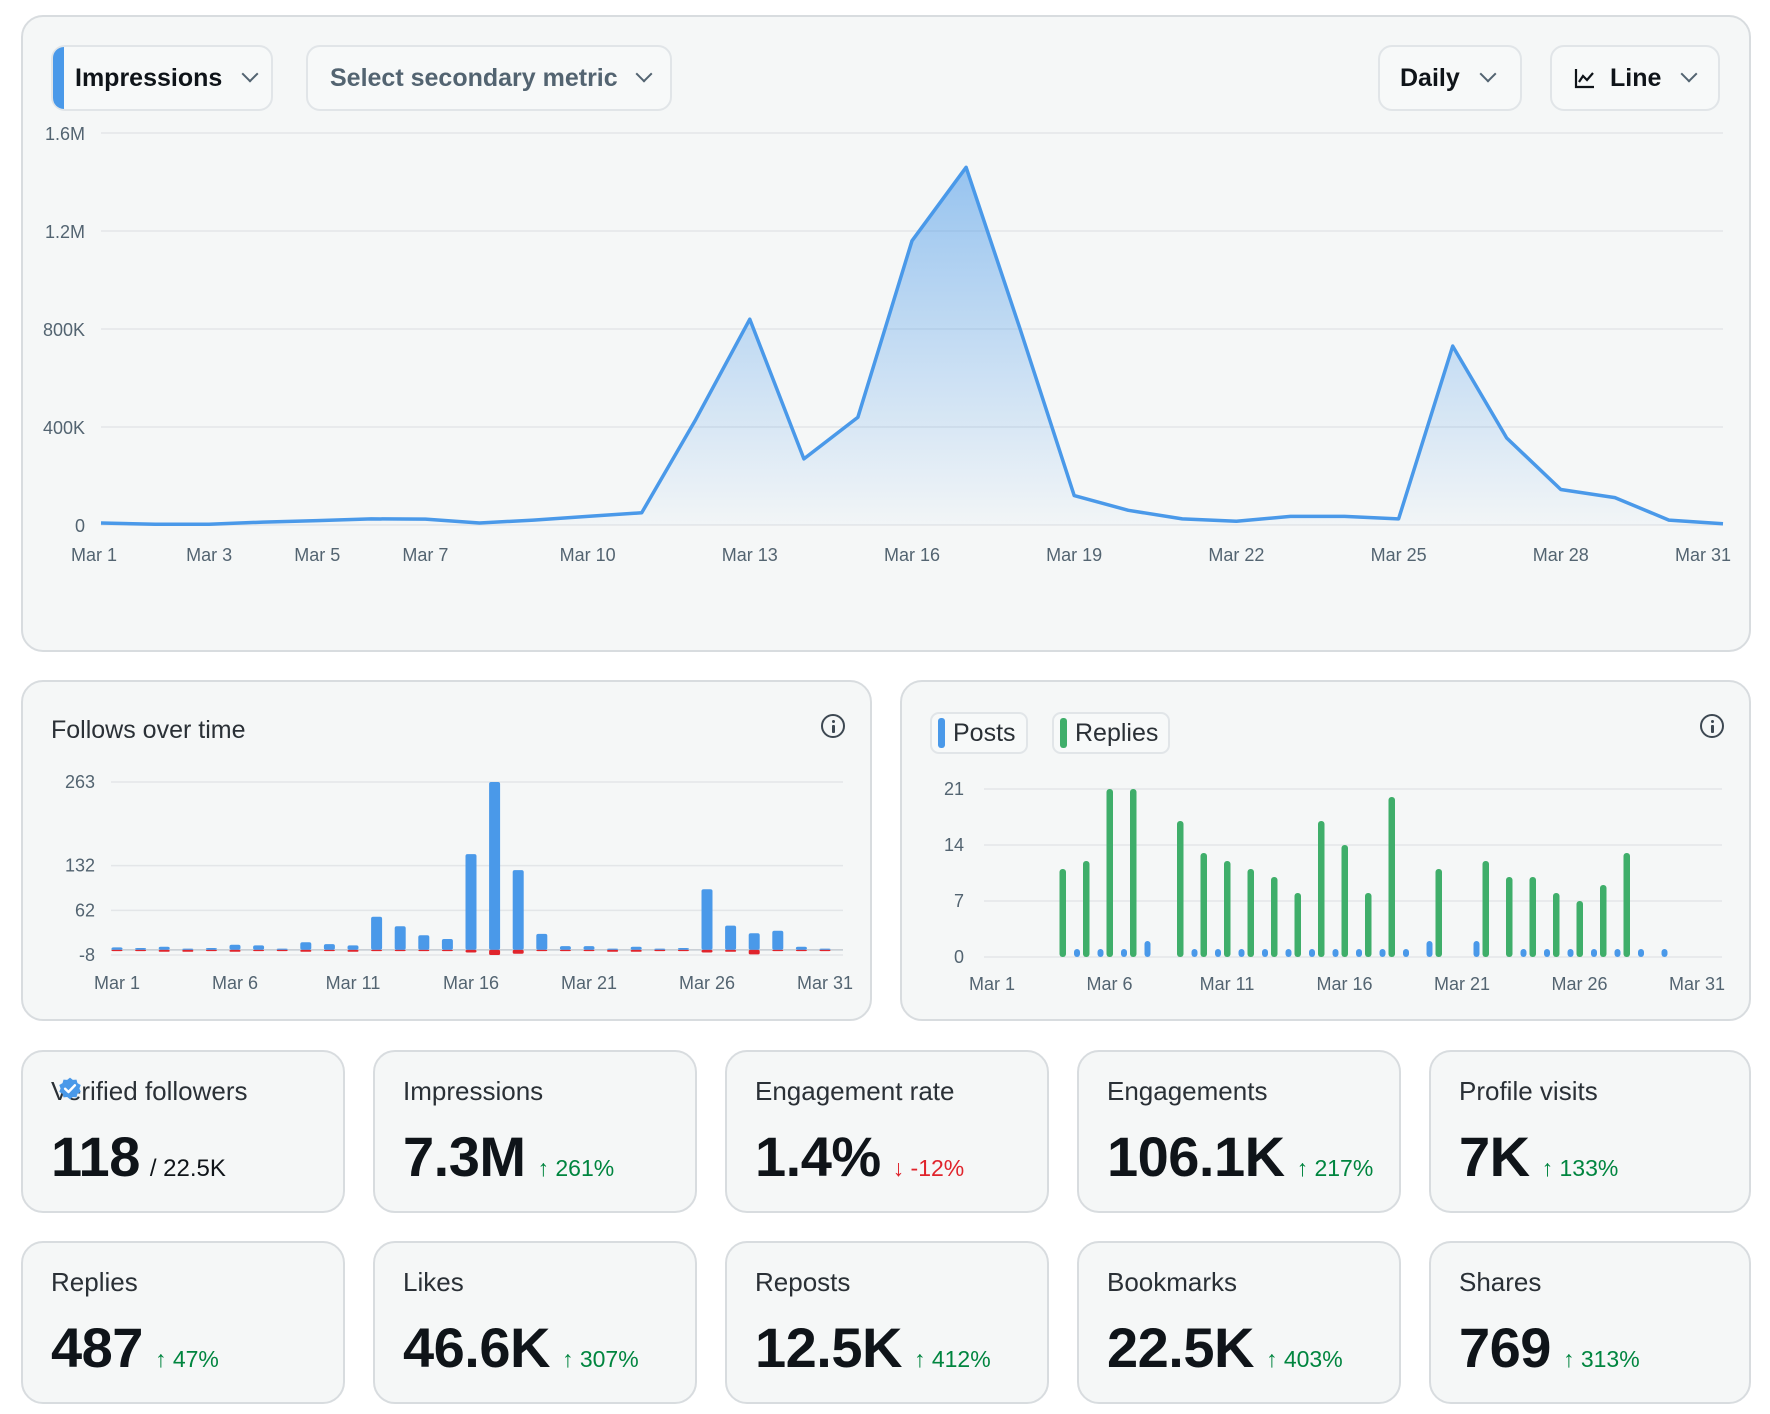 This screenshot has height=1414, width=1770. Describe the element at coordinates (535, 1322) in the screenshot. I see `stat-card-likes: Likes 46.6K ↑ 307%` at that location.